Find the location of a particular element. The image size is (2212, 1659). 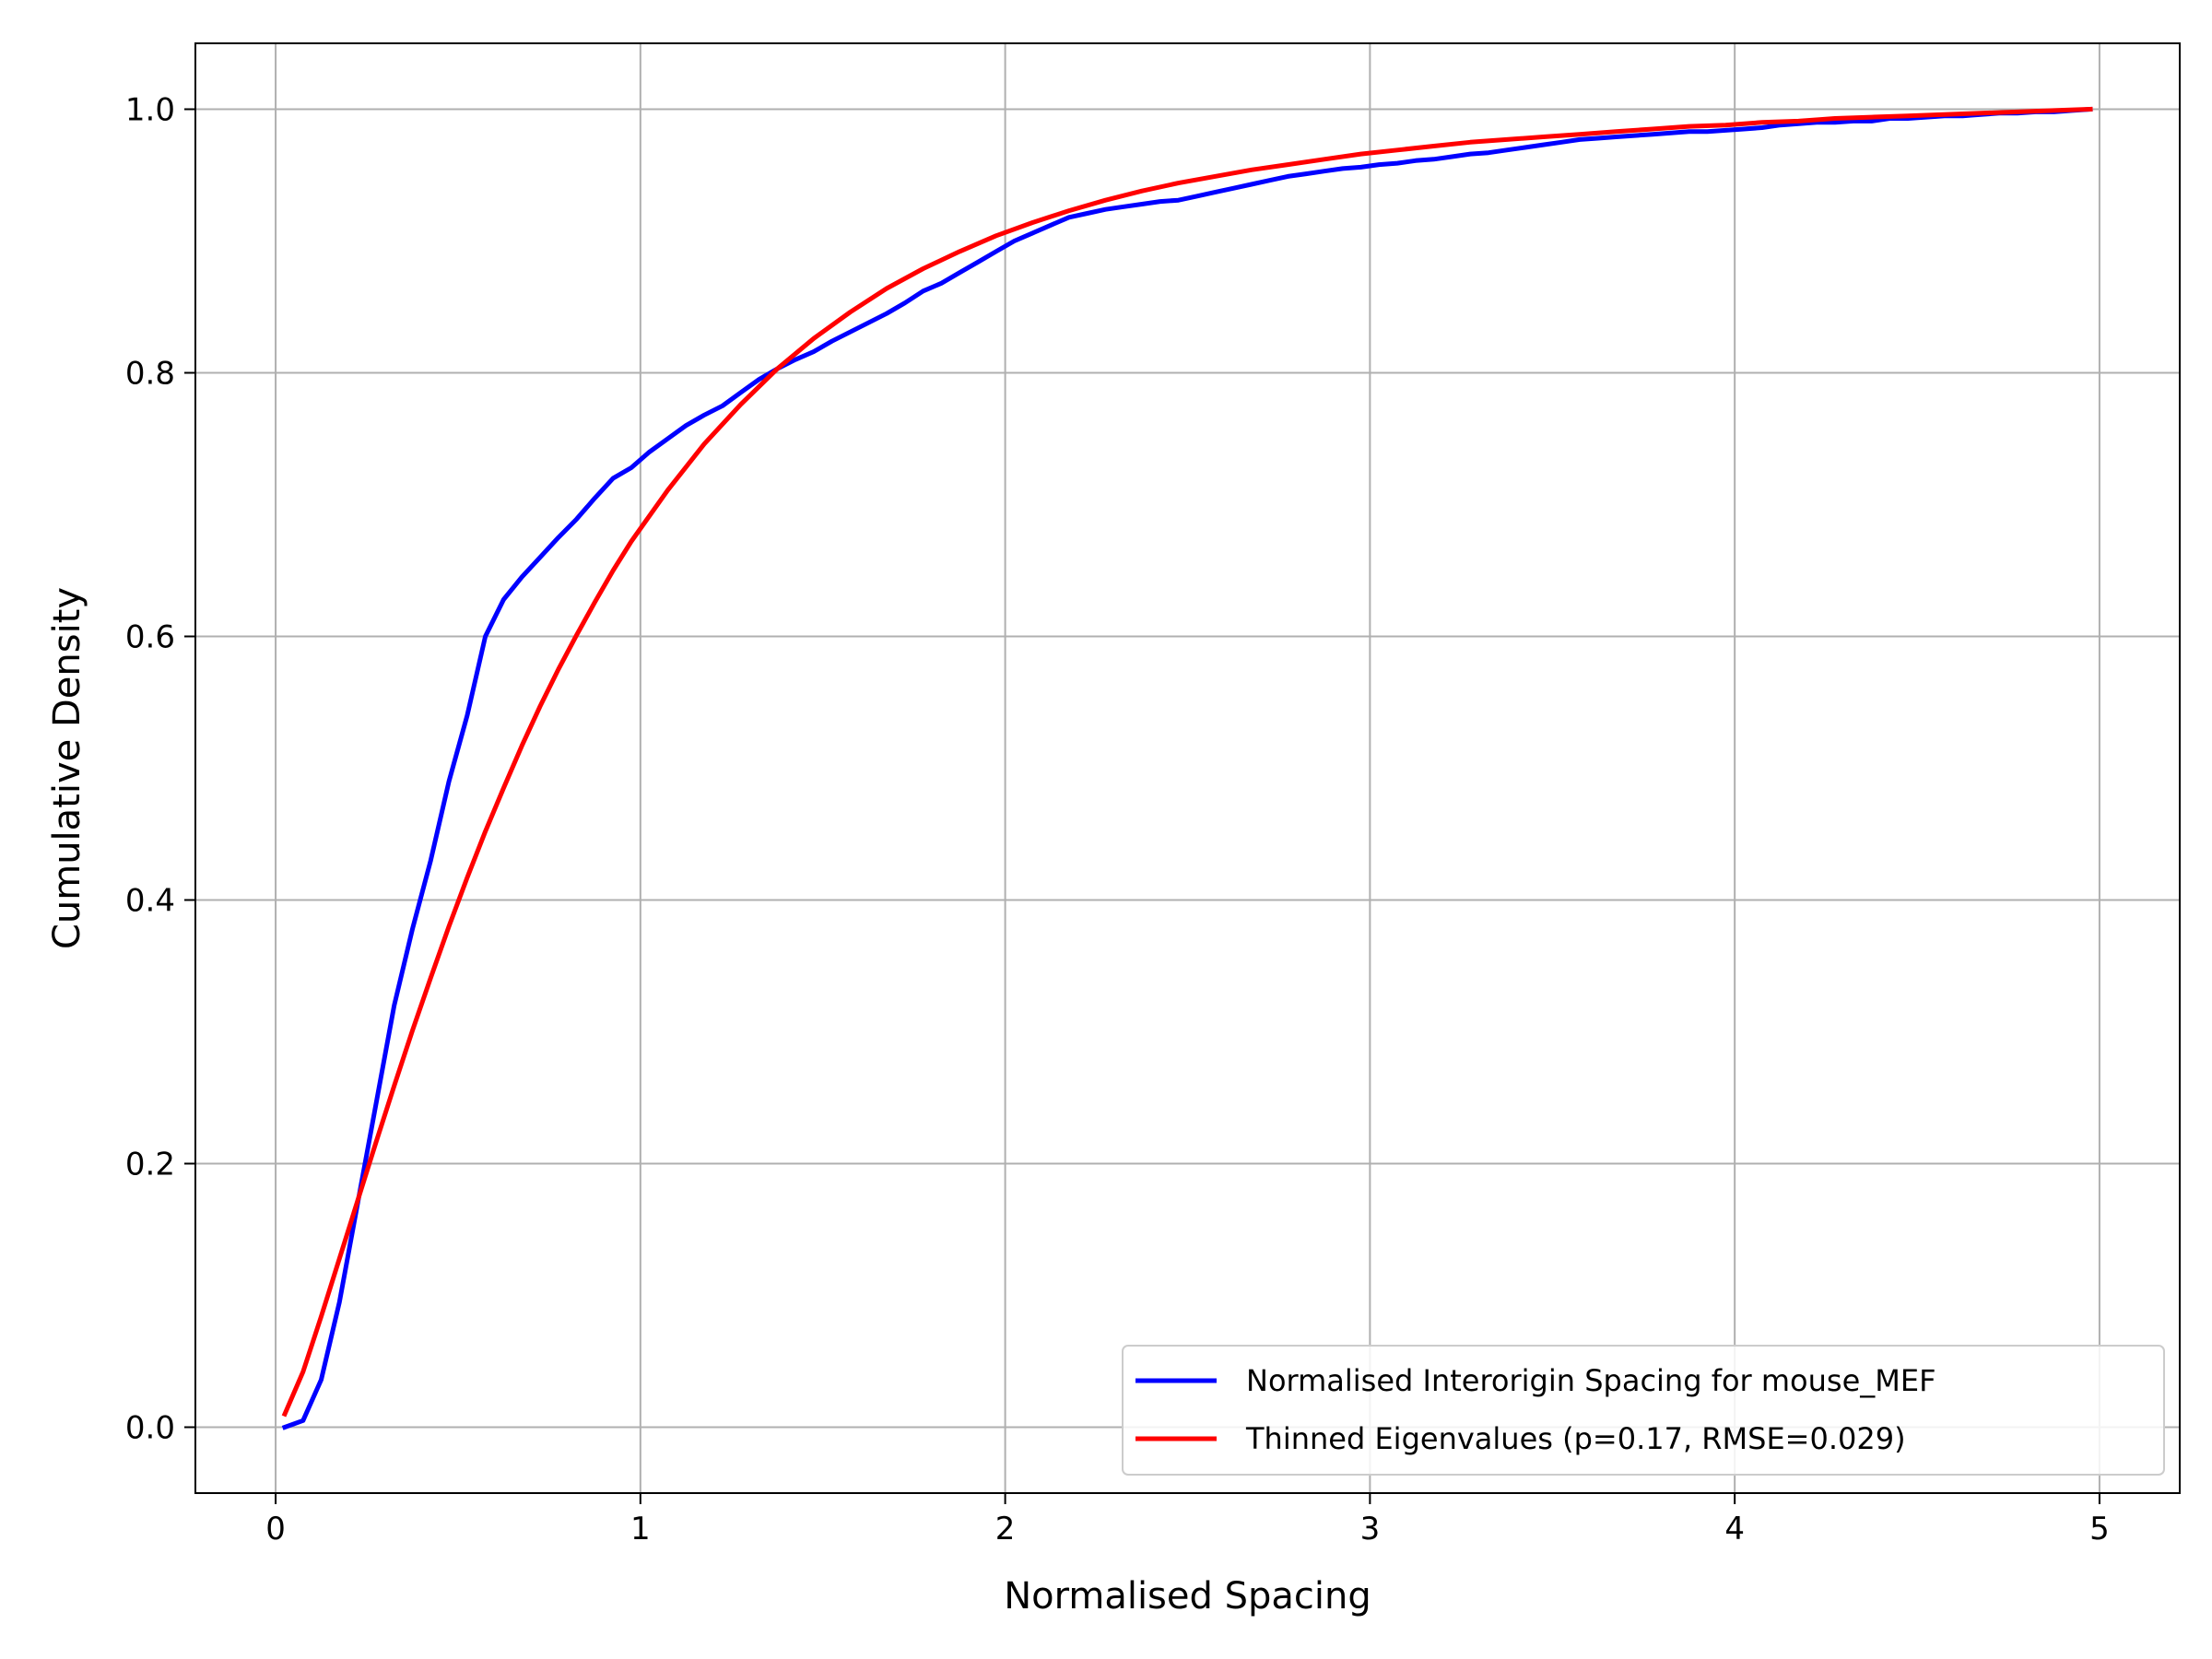

y-tick-label-5: 1.0 is located at coordinates (150, 110).